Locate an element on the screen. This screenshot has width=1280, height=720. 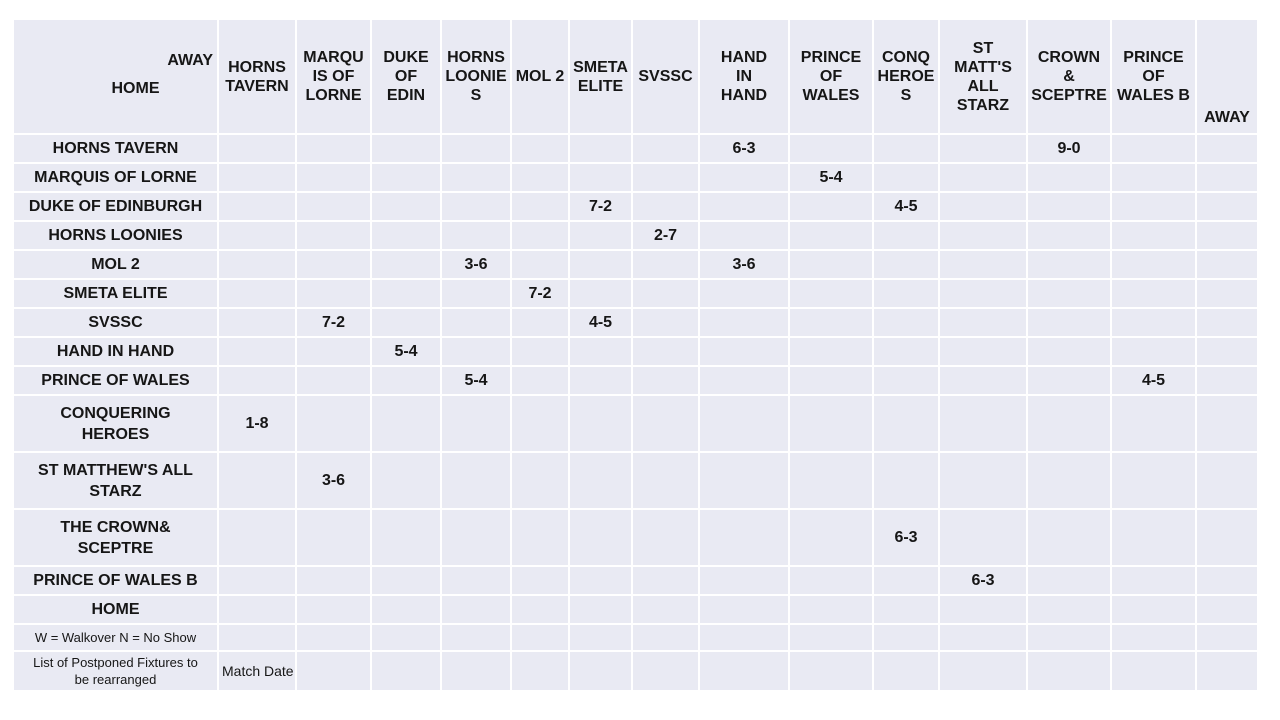
column-header: SVSSC is located at coordinates (665, 76).